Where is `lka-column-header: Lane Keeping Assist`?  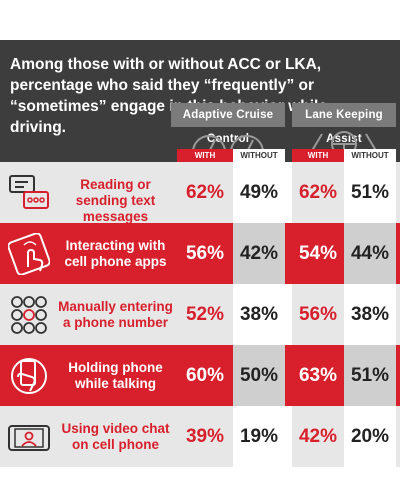
lka-column-header: Lane Keeping Assist is located at coordinates (344, 124).